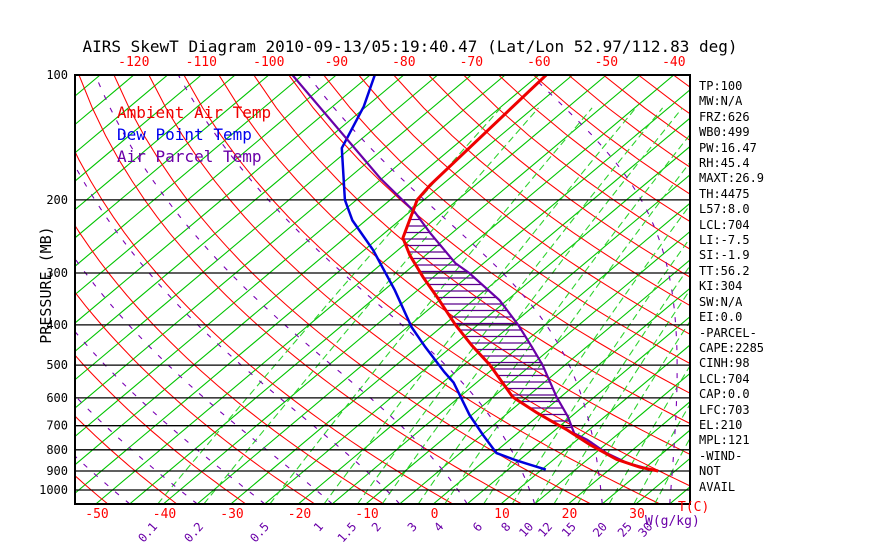 The width and height of the screenshot is (870, 560). Describe the element at coordinates (721, 101) in the screenshot. I see `panel-item: MW:N/A` at that location.